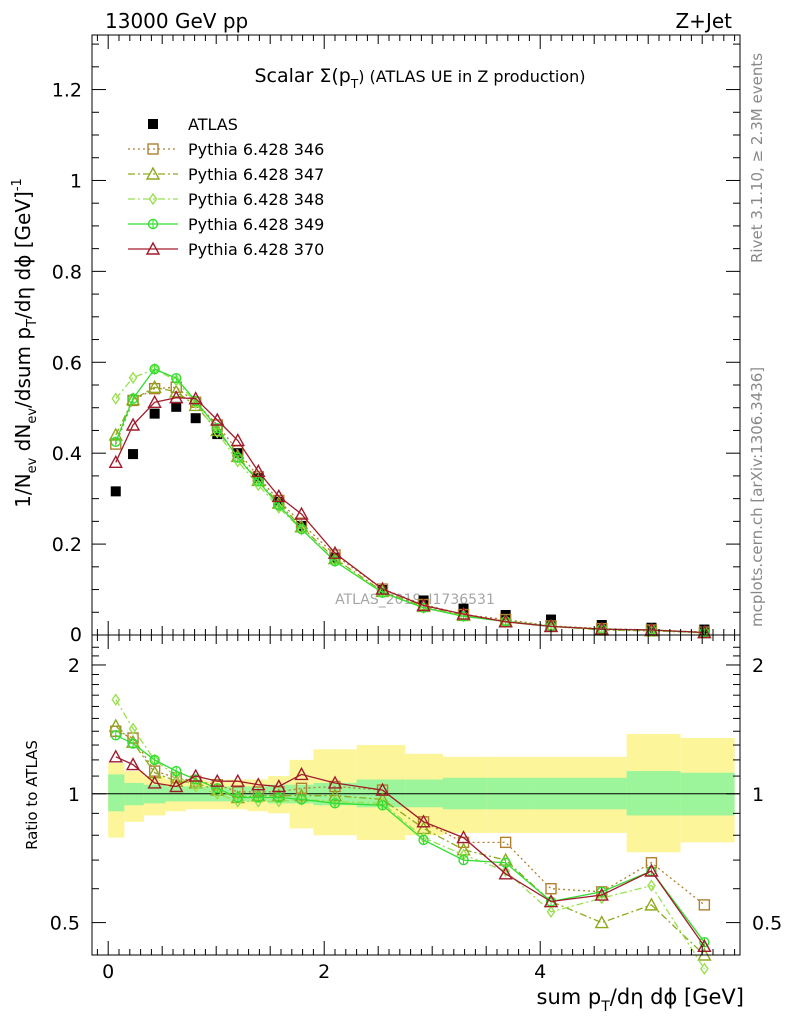 The height and width of the screenshot is (1024, 786). Describe the element at coordinates (74, 666) in the screenshot. I see `ratio-y-tick-label: 2` at that location.